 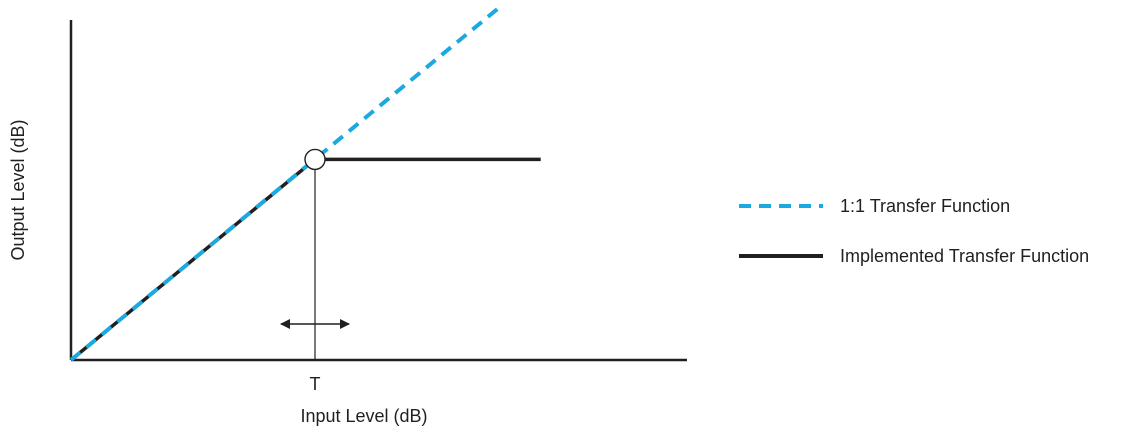 What do you see at coordinates (315, 384) in the screenshot?
I see `x-tick-label: T` at bounding box center [315, 384].